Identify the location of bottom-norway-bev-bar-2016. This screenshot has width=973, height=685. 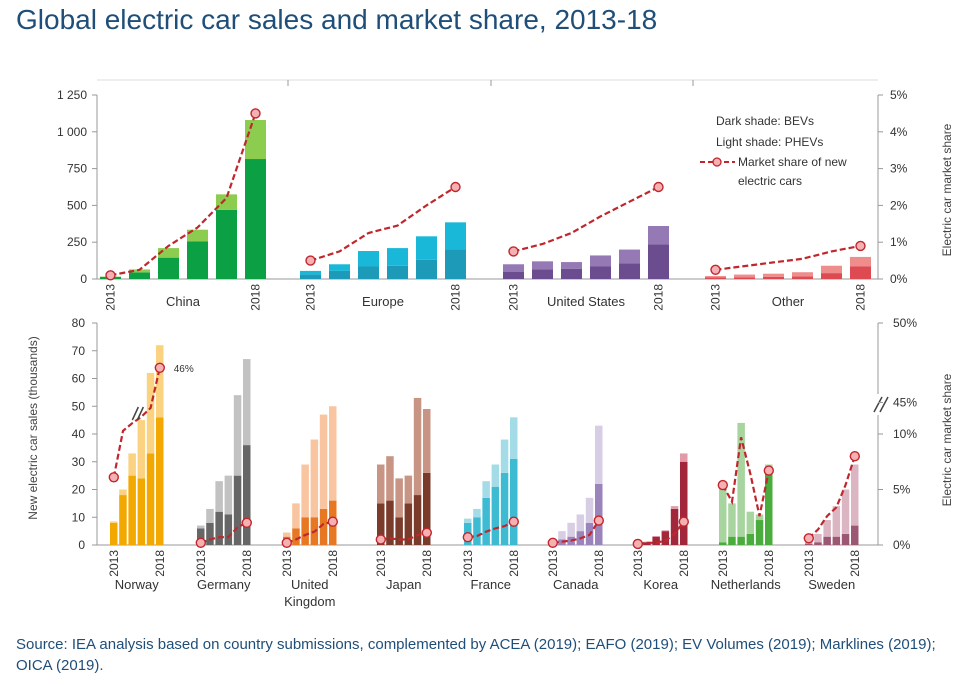
(141, 511).